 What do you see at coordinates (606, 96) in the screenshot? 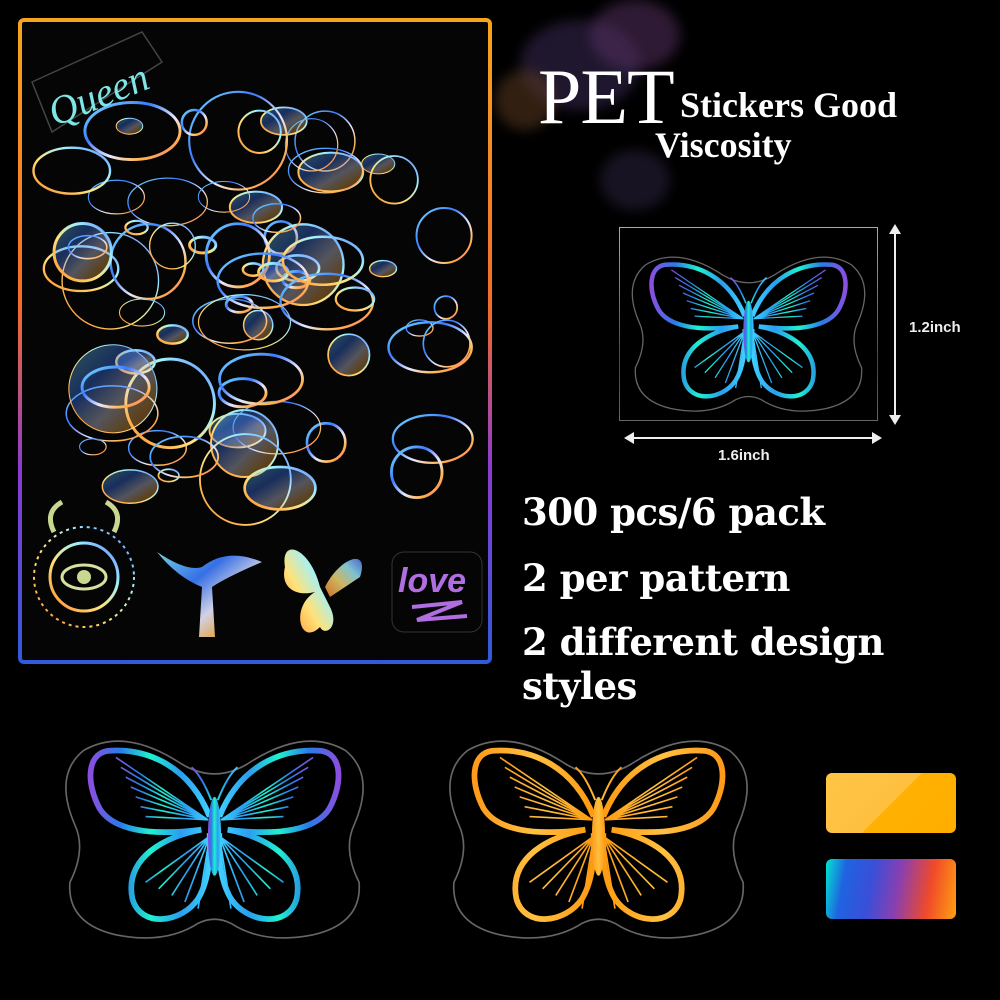
I see `headline-pet: PET` at bounding box center [606, 96].